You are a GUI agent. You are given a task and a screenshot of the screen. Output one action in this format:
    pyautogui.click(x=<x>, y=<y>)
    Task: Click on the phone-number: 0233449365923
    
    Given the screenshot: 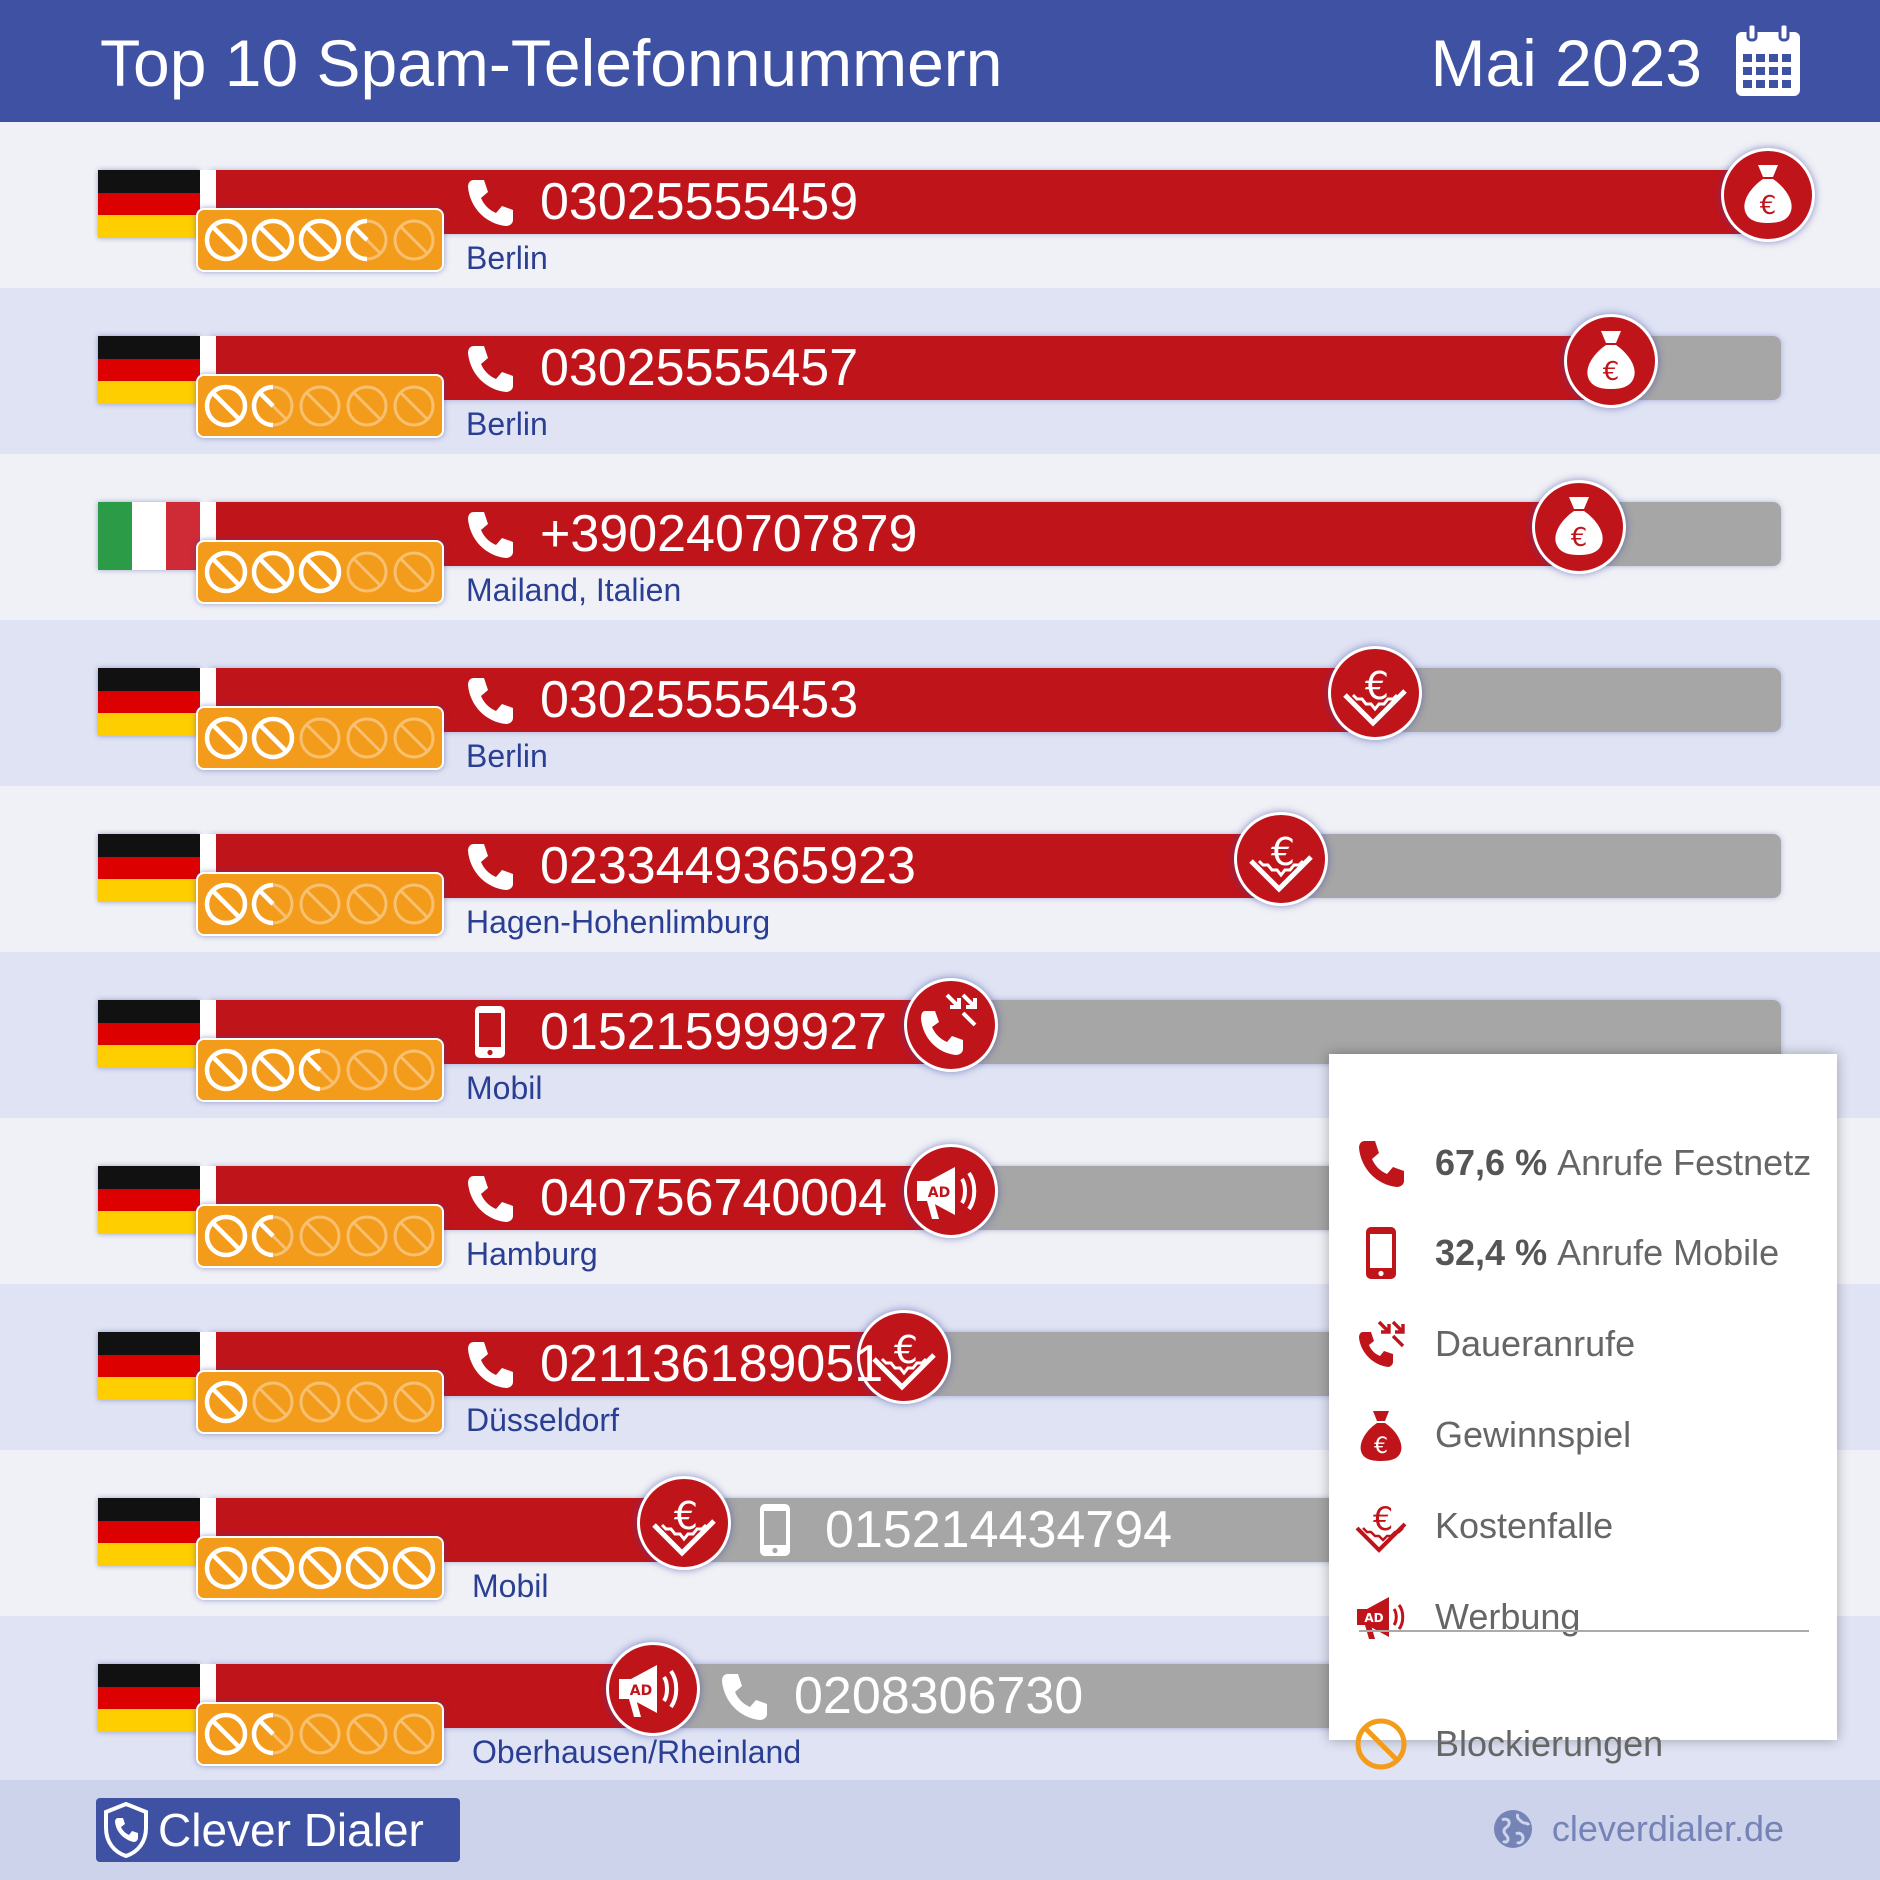 What is the action you would take?
    pyautogui.click(x=728, y=866)
    